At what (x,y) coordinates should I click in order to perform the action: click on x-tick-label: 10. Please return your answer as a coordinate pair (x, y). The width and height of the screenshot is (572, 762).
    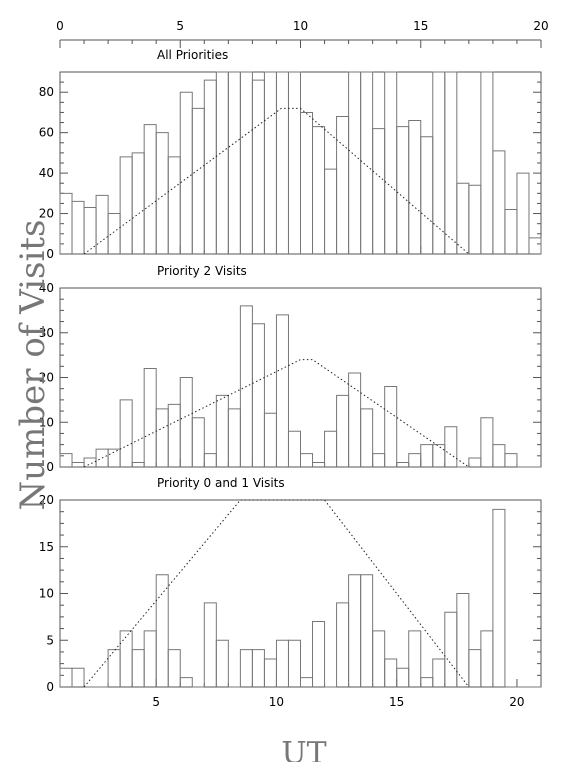
    Looking at the image, I should click on (276, 702).